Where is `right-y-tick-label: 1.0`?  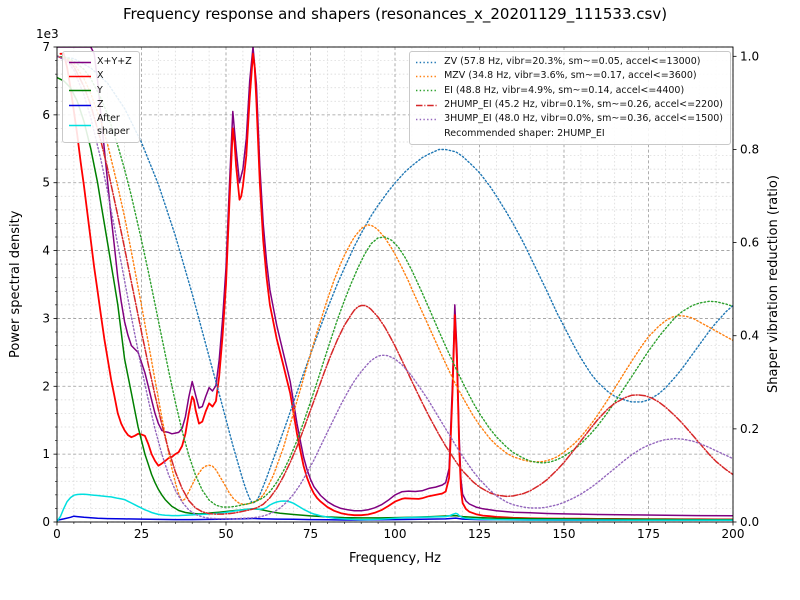 right-y-tick-label: 1.0 is located at coordinates (749, 56).